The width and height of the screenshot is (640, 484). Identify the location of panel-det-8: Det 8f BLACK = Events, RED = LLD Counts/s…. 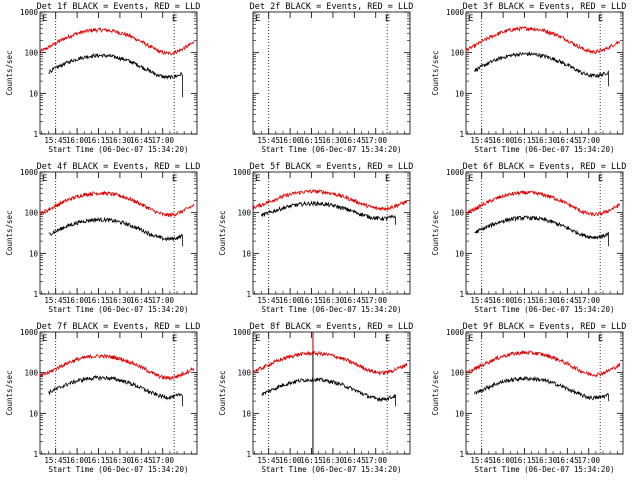
(315, 398).